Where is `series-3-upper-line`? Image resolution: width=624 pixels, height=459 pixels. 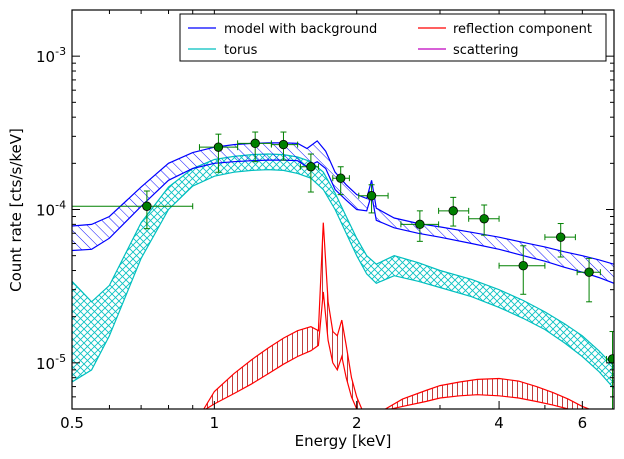
series-3-upper-line is located at coordinates (488, 393).